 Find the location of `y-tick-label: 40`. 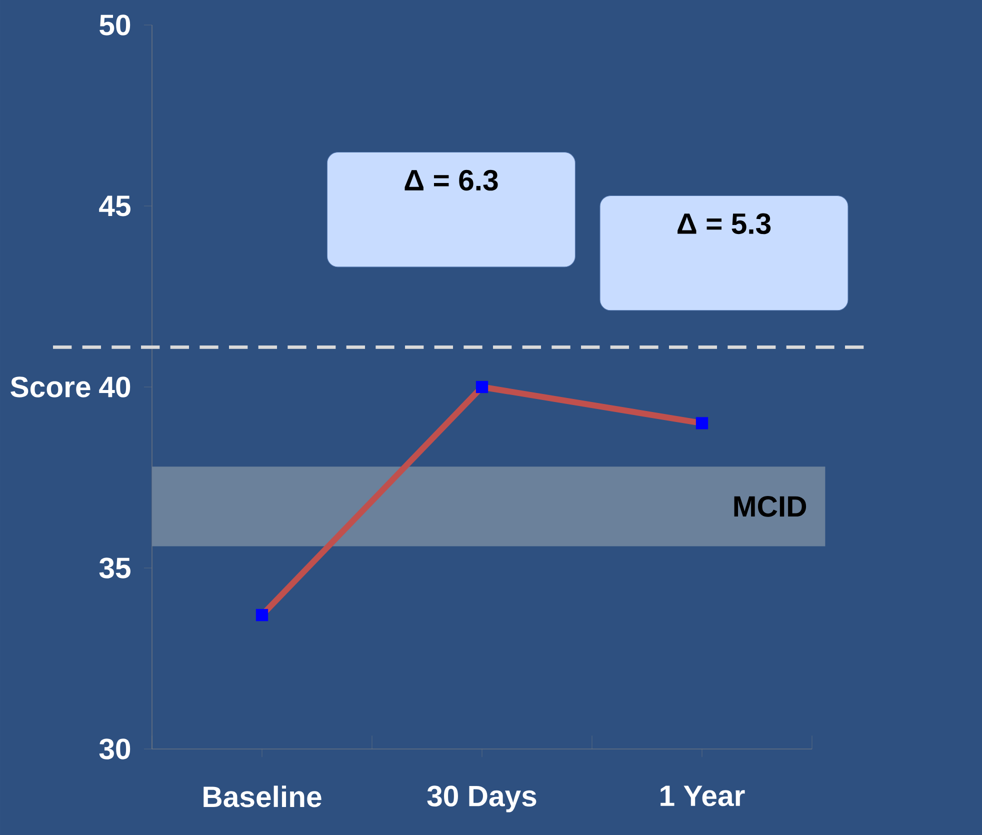

y-tick-label: 40 is located at coordinates (114, 387).